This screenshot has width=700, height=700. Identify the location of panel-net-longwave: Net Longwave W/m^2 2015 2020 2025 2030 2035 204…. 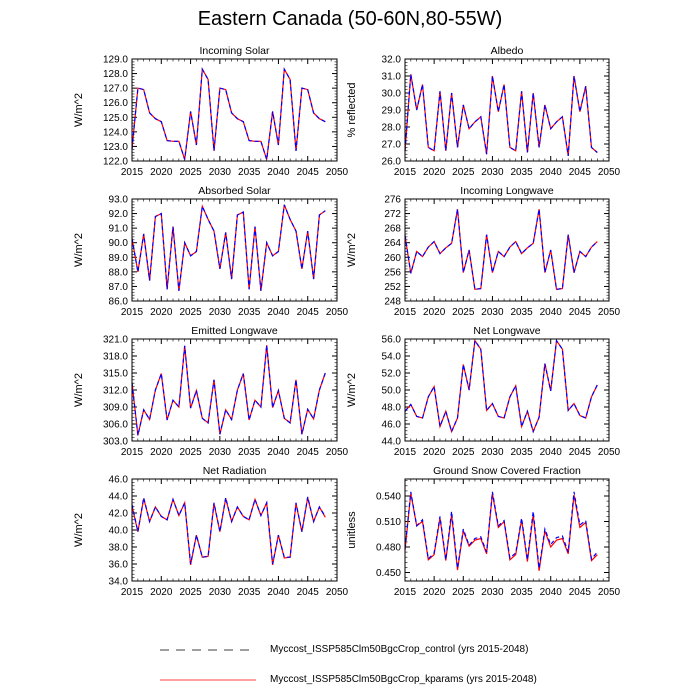
(483, 391).